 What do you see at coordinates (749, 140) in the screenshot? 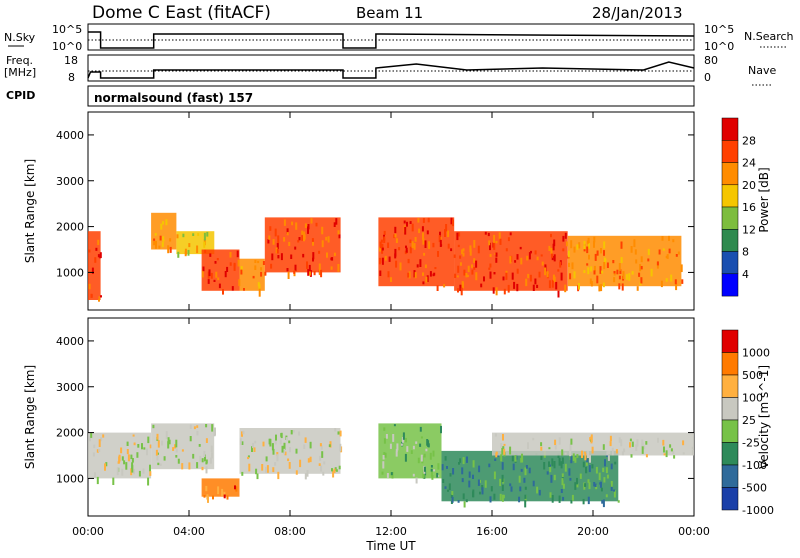
I see `power-colorbar-tick: 28` at bounding box center [749, 140].